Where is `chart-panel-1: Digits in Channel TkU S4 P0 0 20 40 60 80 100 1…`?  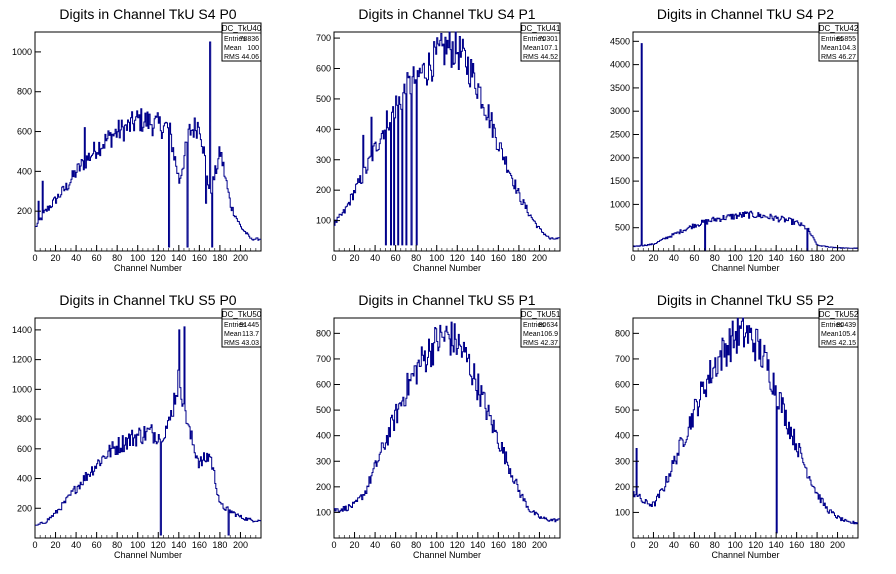 chart-panel-1: Digits in Channel TkU S4 P0 0 20 40 60 80 100 1… is located at coordinates (137, 139).